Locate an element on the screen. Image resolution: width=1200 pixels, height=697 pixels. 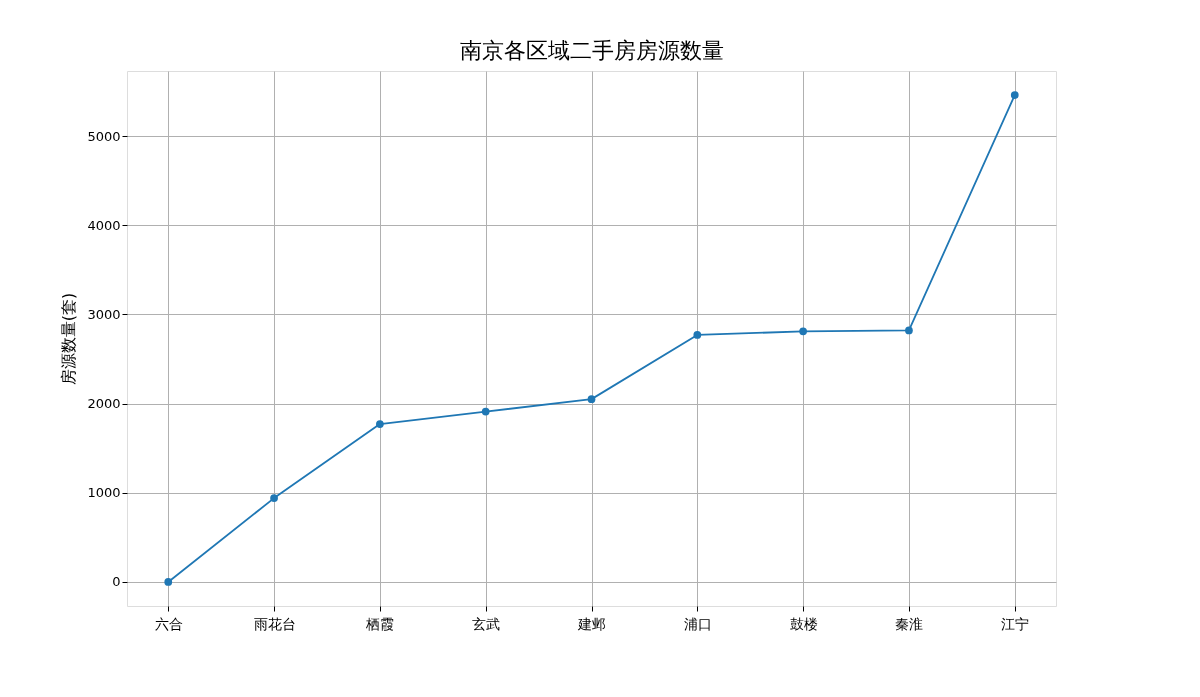
y-tick-label: 5000 is located at coordinates (104, 136).